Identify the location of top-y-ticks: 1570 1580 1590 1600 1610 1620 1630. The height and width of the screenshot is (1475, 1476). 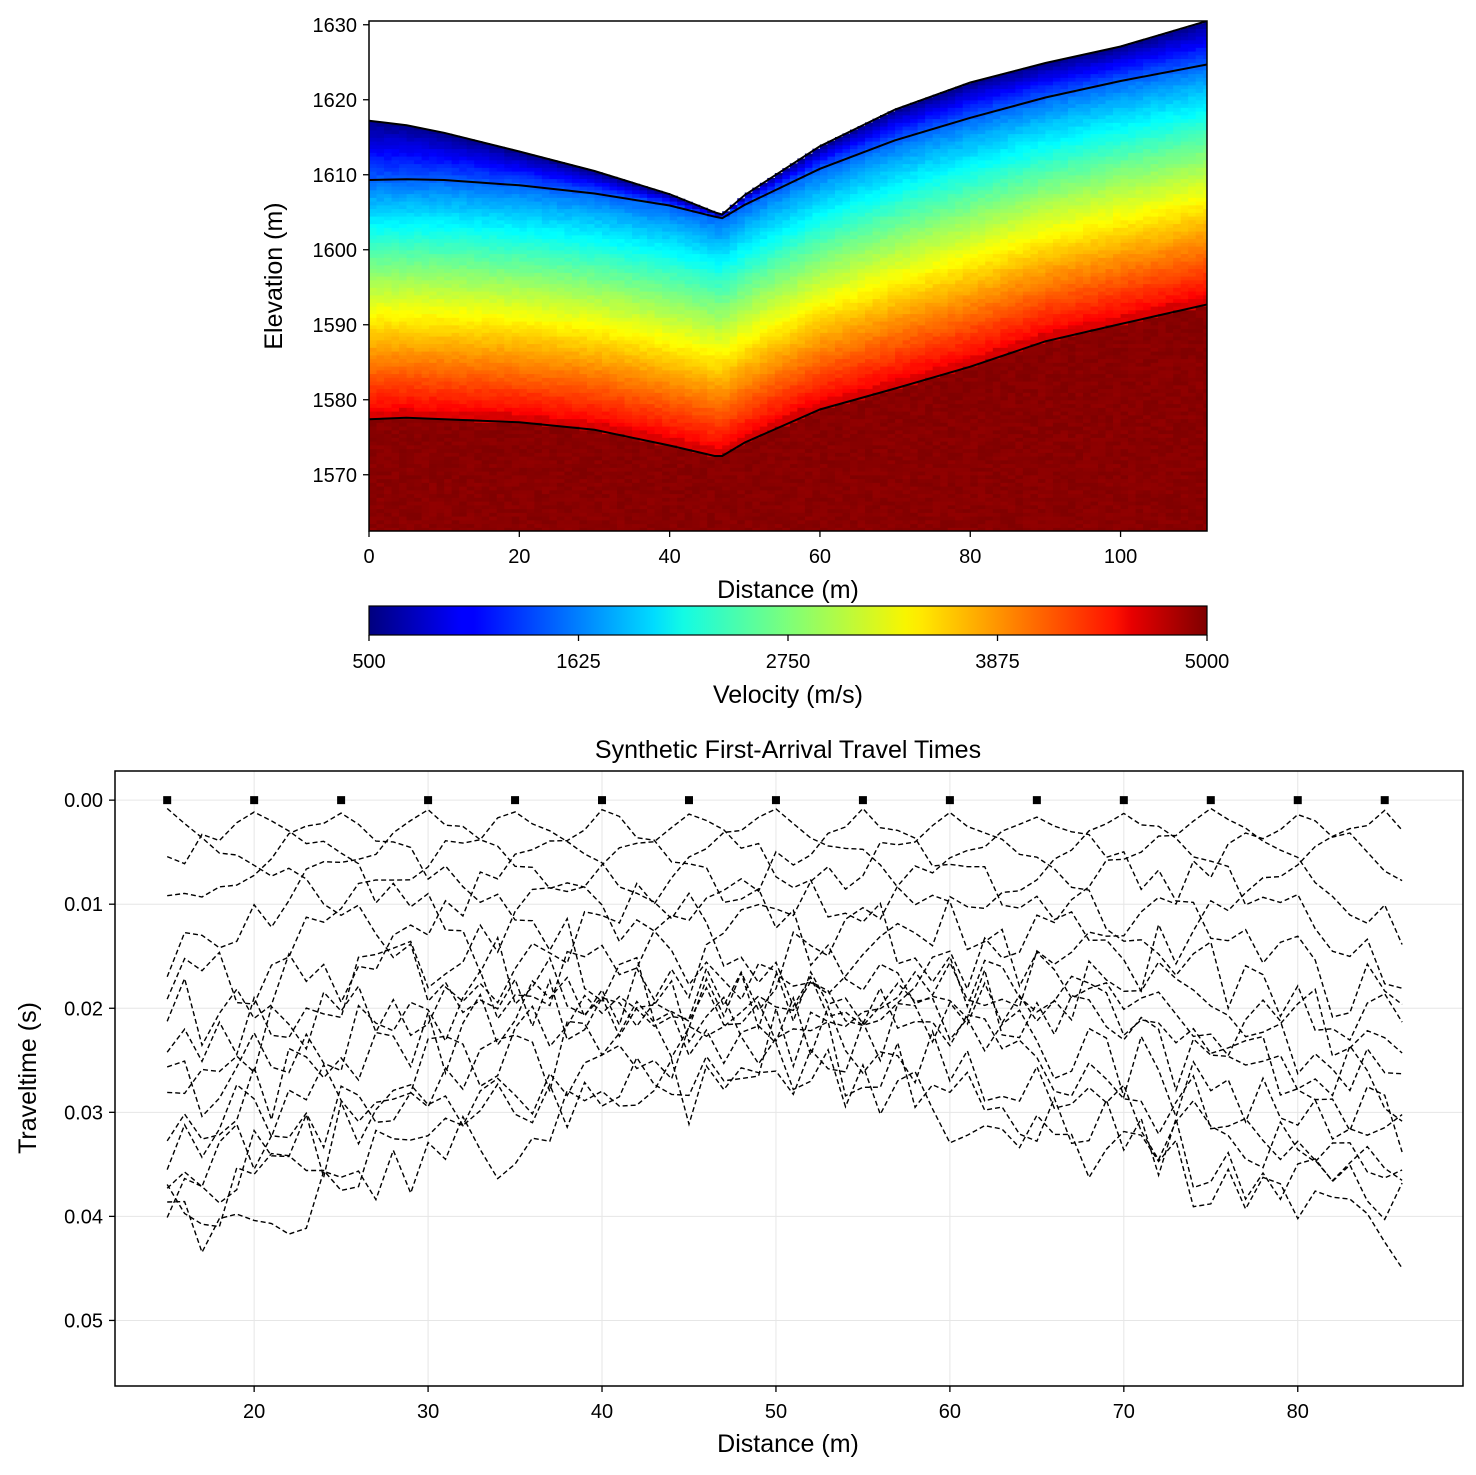
(341, 251).